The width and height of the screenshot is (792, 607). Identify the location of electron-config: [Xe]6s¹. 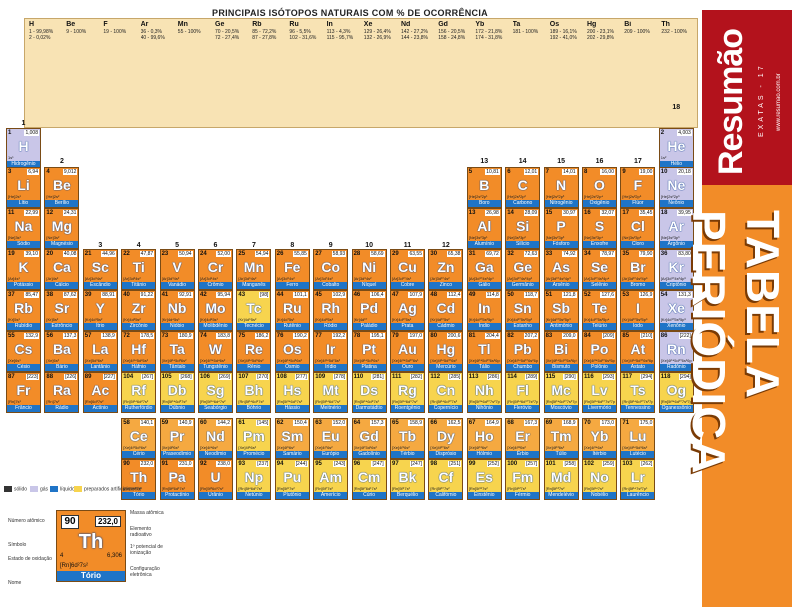
(14, 360).